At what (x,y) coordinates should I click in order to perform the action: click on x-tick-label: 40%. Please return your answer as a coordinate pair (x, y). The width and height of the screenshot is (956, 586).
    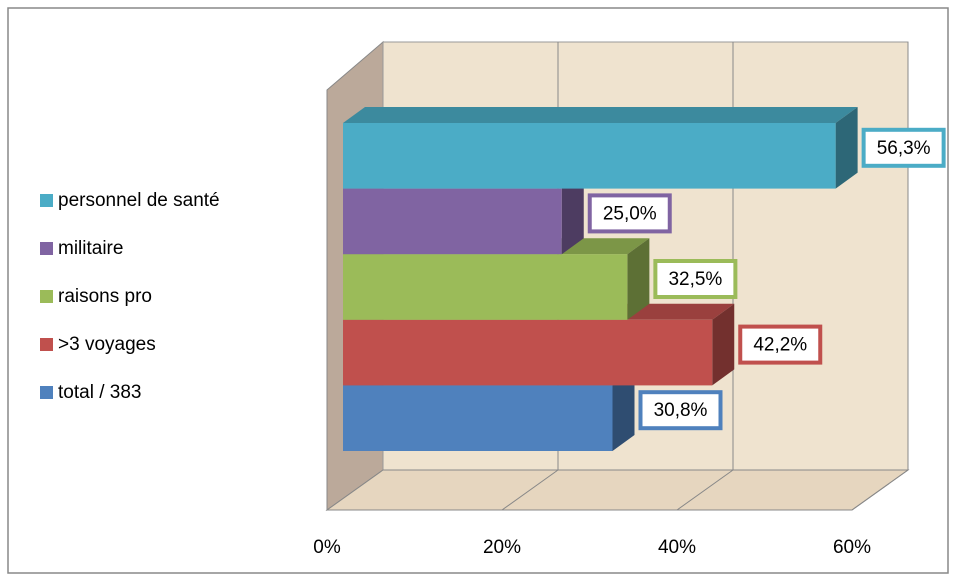
    Looking at the image, I should click on (677, 547).